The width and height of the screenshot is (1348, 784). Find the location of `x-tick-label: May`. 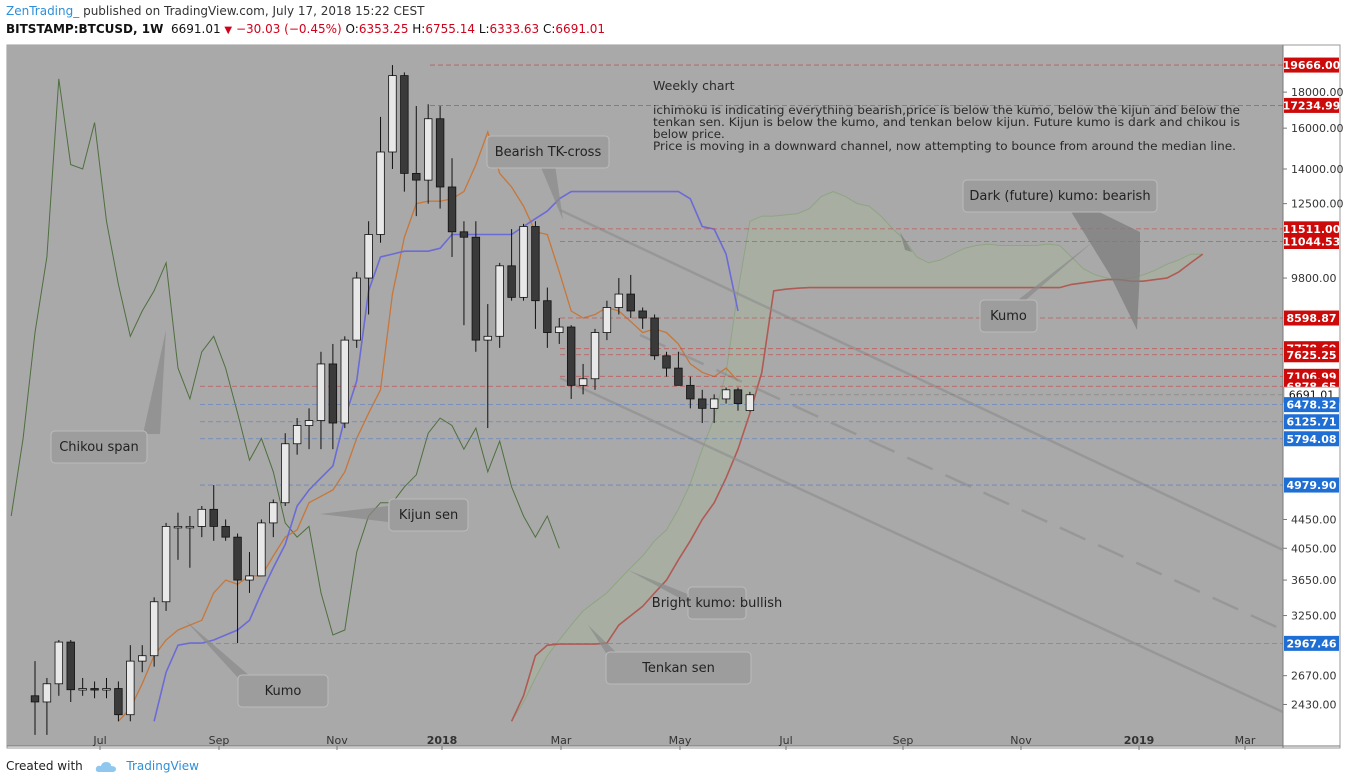

x-tick-label: May is located at coordinates (680, 740).